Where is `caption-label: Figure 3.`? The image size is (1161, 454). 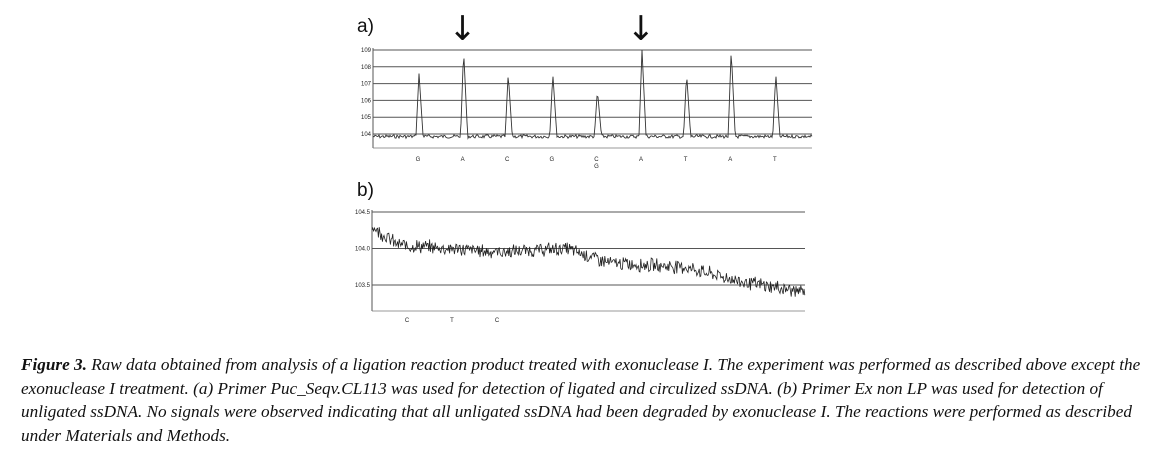 caption-label: Figure 3. is located at coordinates (54, 364).